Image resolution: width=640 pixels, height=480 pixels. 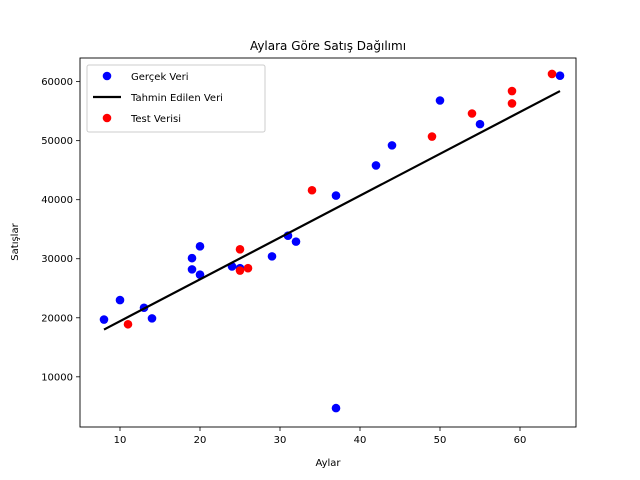 What do you see at coordinates (57, 141) in the screenshot?
I see `y-tick-label: 50000` at bounding box center [57, 141].